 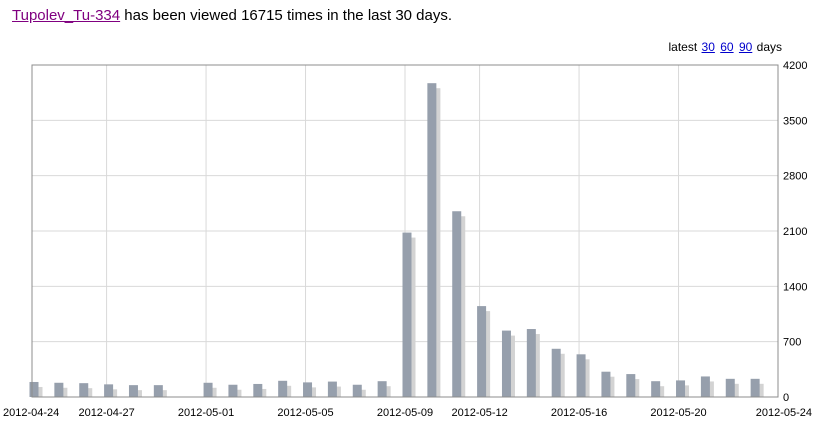 I want to click on range-60-link: 60, so click(x=727, y=47).